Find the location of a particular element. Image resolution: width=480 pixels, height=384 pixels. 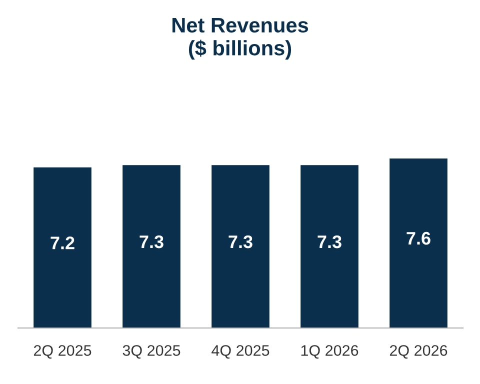

chart-title: Net Revenues ($ billions) is located at coordinates (240, 39).